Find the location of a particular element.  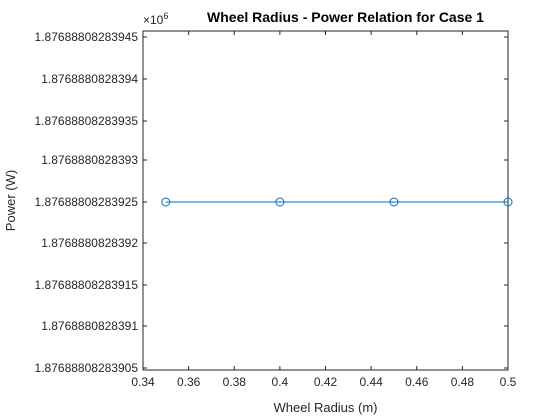

x-tick-label: 0.34 is located at coordinates (143, 382).